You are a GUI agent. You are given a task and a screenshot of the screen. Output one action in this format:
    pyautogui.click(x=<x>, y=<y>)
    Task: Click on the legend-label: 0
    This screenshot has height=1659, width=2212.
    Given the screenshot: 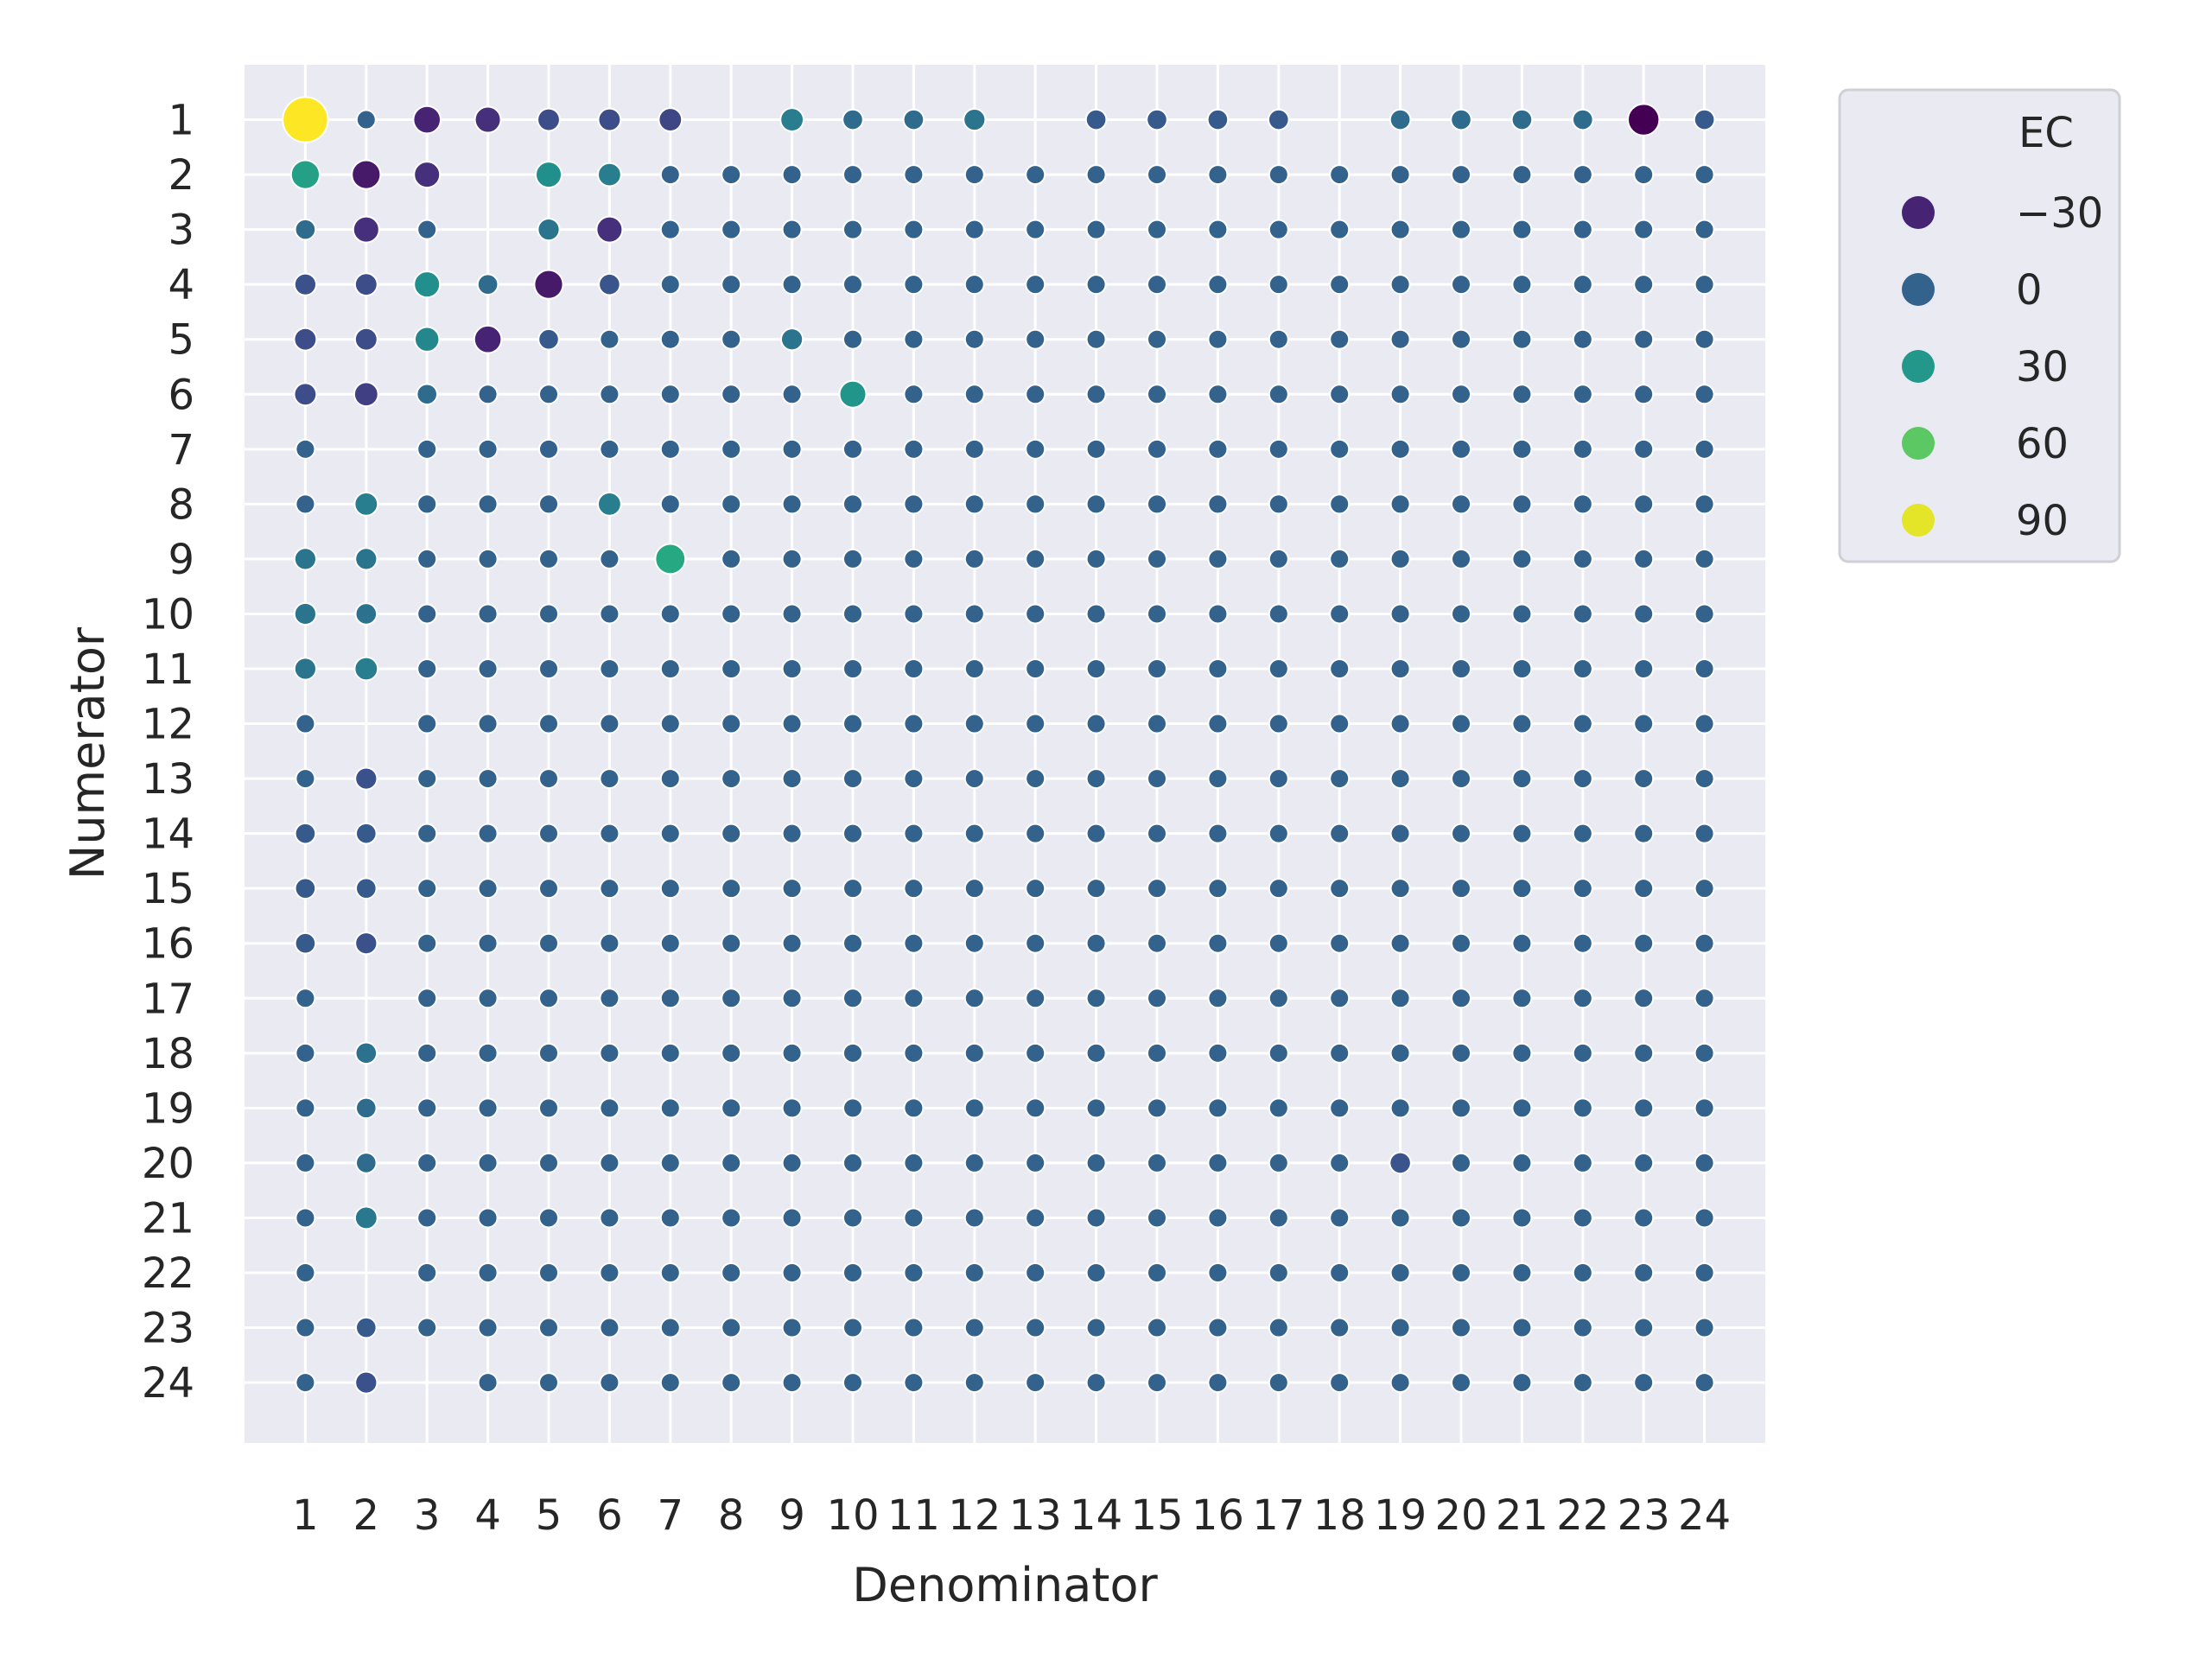 What is the action you would take?
    pyautogui.click(x=2029, y=290)
    